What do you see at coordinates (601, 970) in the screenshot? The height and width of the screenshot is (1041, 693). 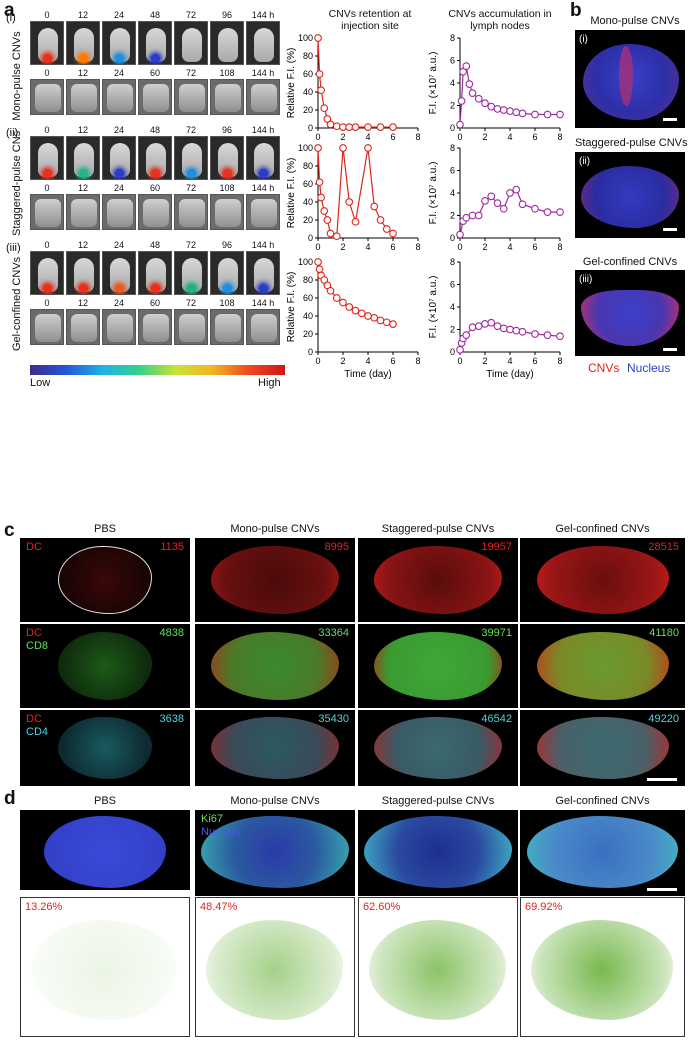 I see `ki67-speckle` at bounding box center [601, 970].